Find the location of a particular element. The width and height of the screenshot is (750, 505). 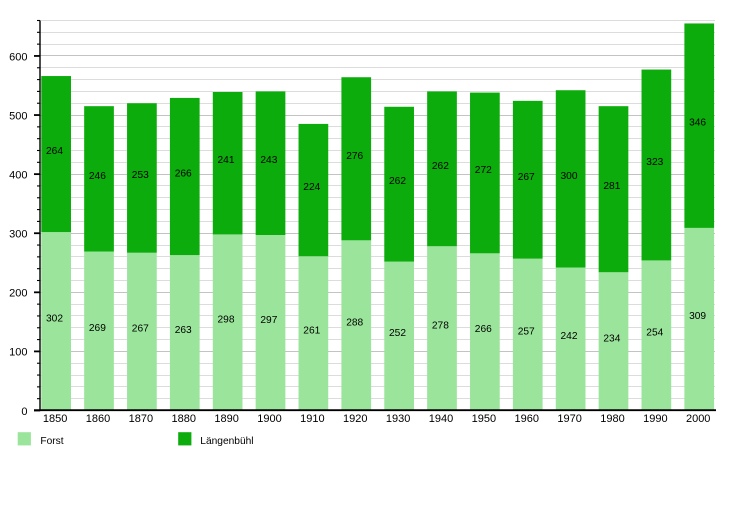

svg-text: 263 is located at coordinates (183, 330).